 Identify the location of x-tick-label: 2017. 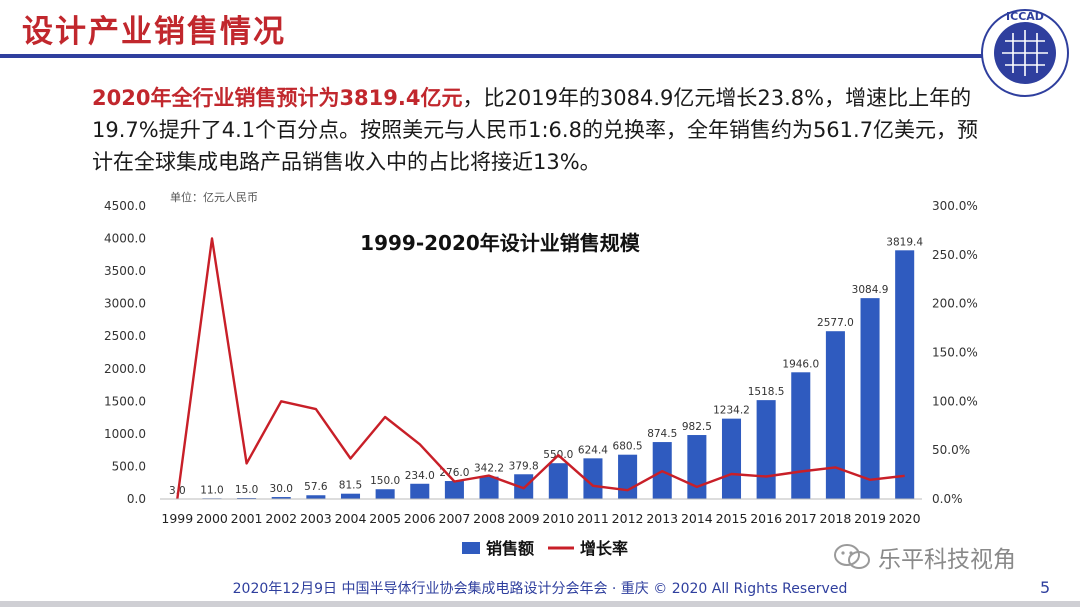
(801, 518).